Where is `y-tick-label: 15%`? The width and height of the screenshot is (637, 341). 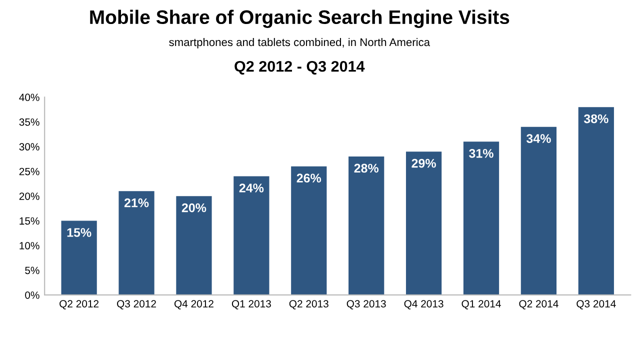 y-tick-label: 15% is located at coordinates (30, 221).